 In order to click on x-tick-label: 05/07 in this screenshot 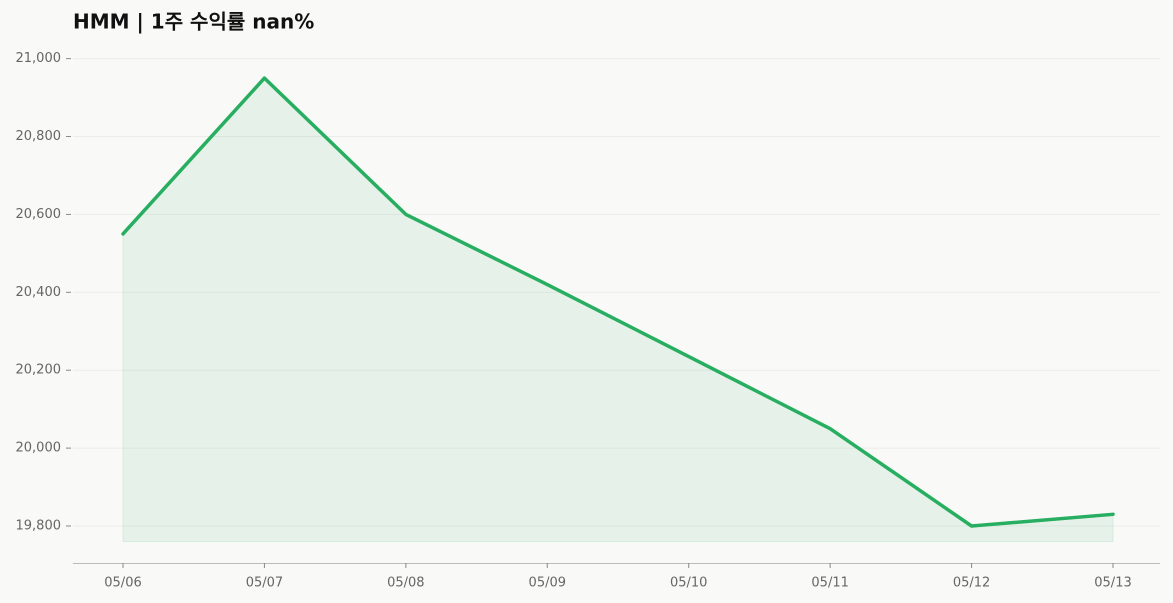, I will do `click(264, 583)`.